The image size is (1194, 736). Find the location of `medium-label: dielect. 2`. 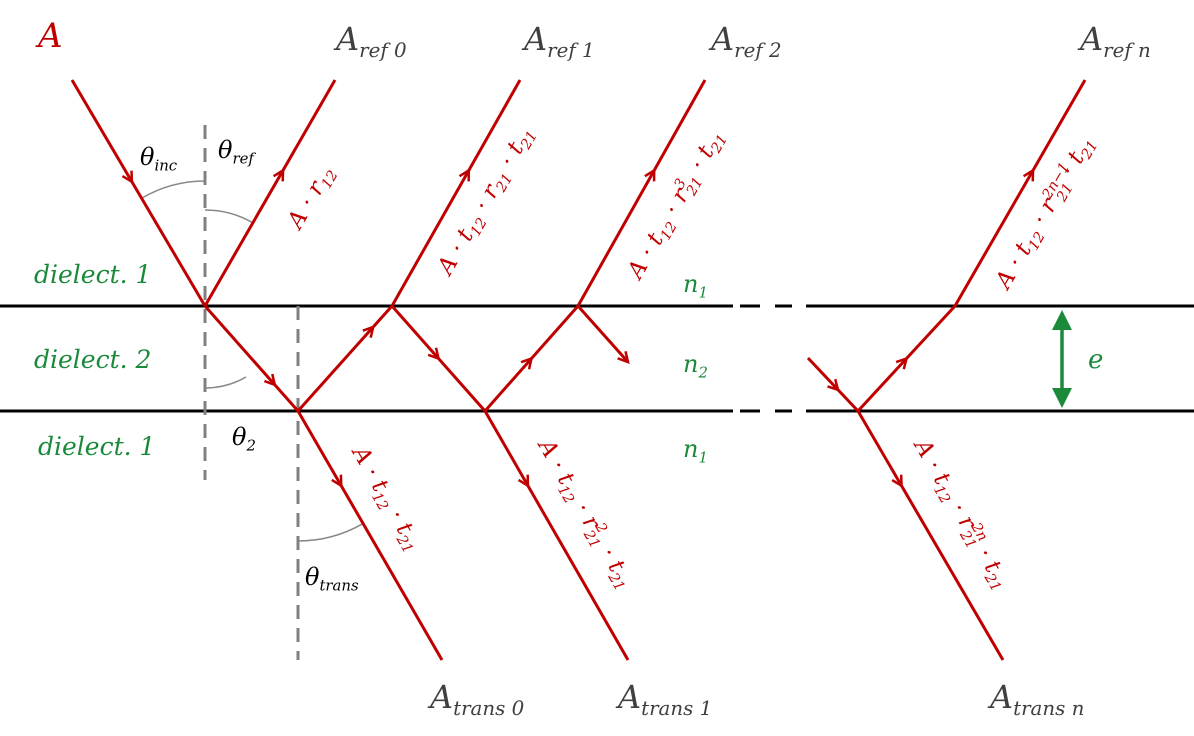

medium-label: dielect. 2 is located at coordinates (92, 359).